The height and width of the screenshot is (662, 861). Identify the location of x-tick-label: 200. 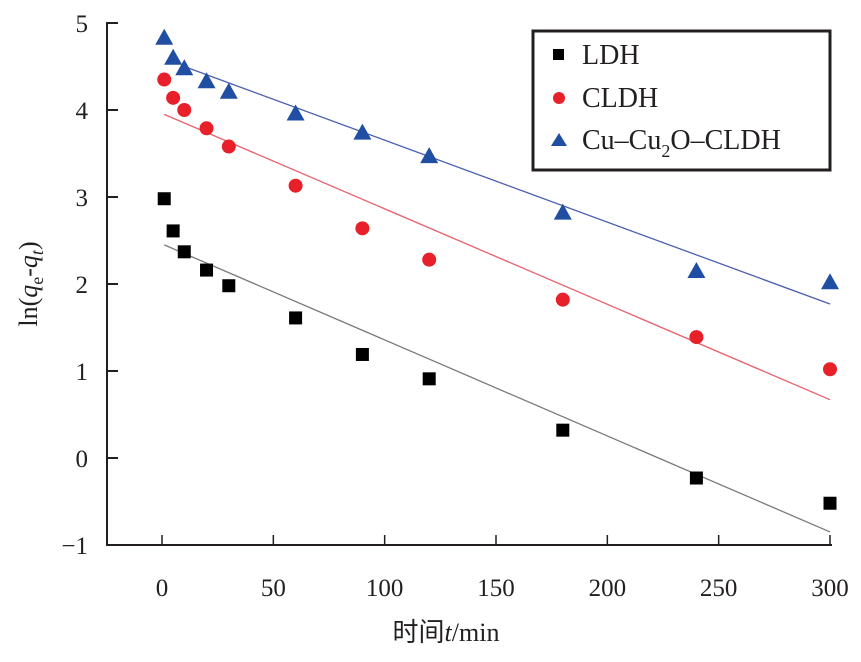
(608, 588).